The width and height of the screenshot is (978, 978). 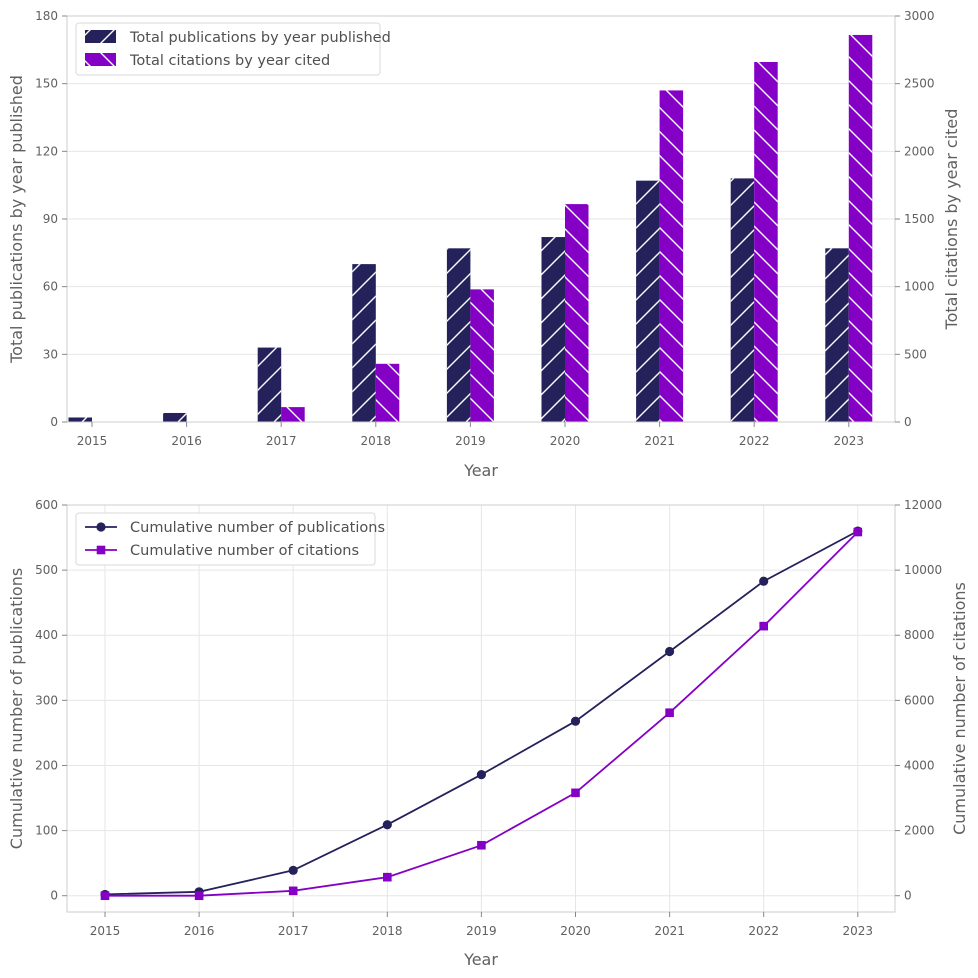 I want to click on right-y-tick-label: 8000, so click(x=919, y=635).